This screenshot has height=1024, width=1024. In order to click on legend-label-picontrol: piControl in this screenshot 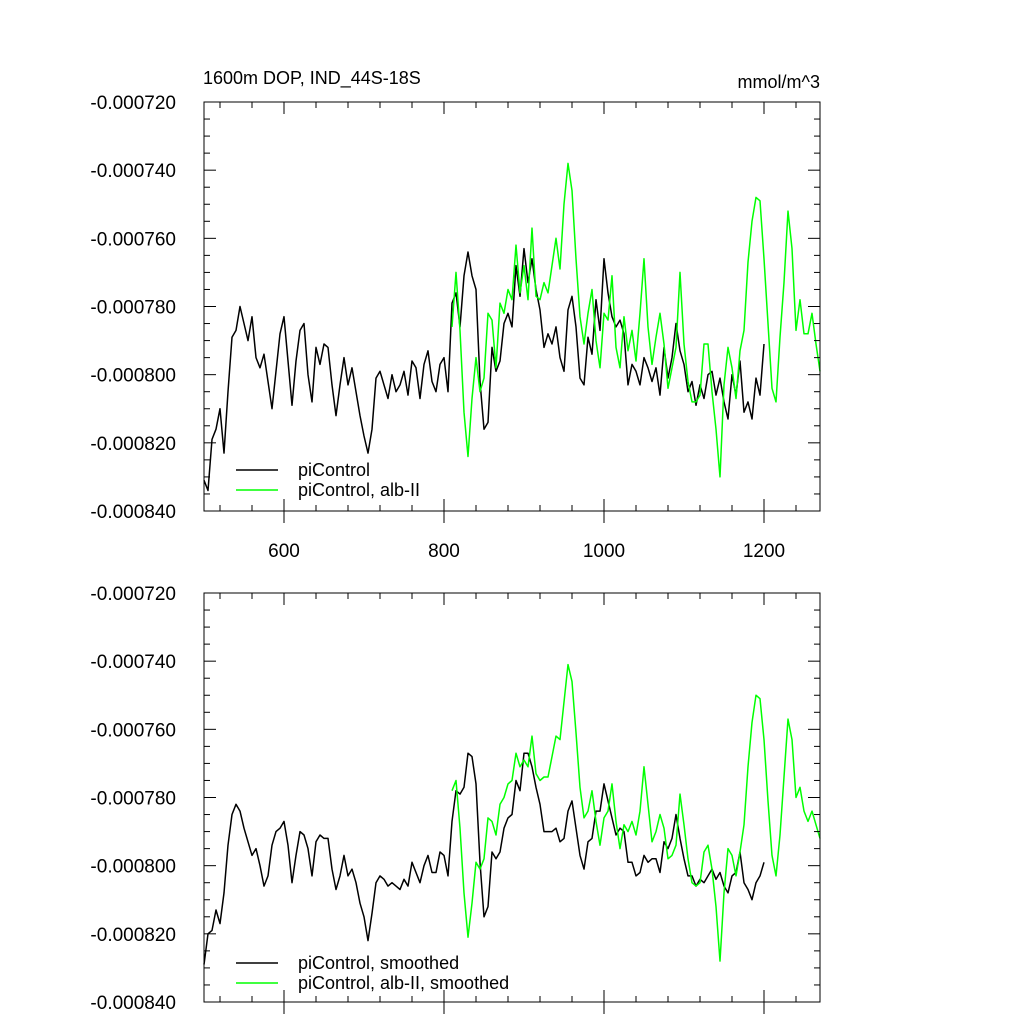, I will do `click(334, 470)`.